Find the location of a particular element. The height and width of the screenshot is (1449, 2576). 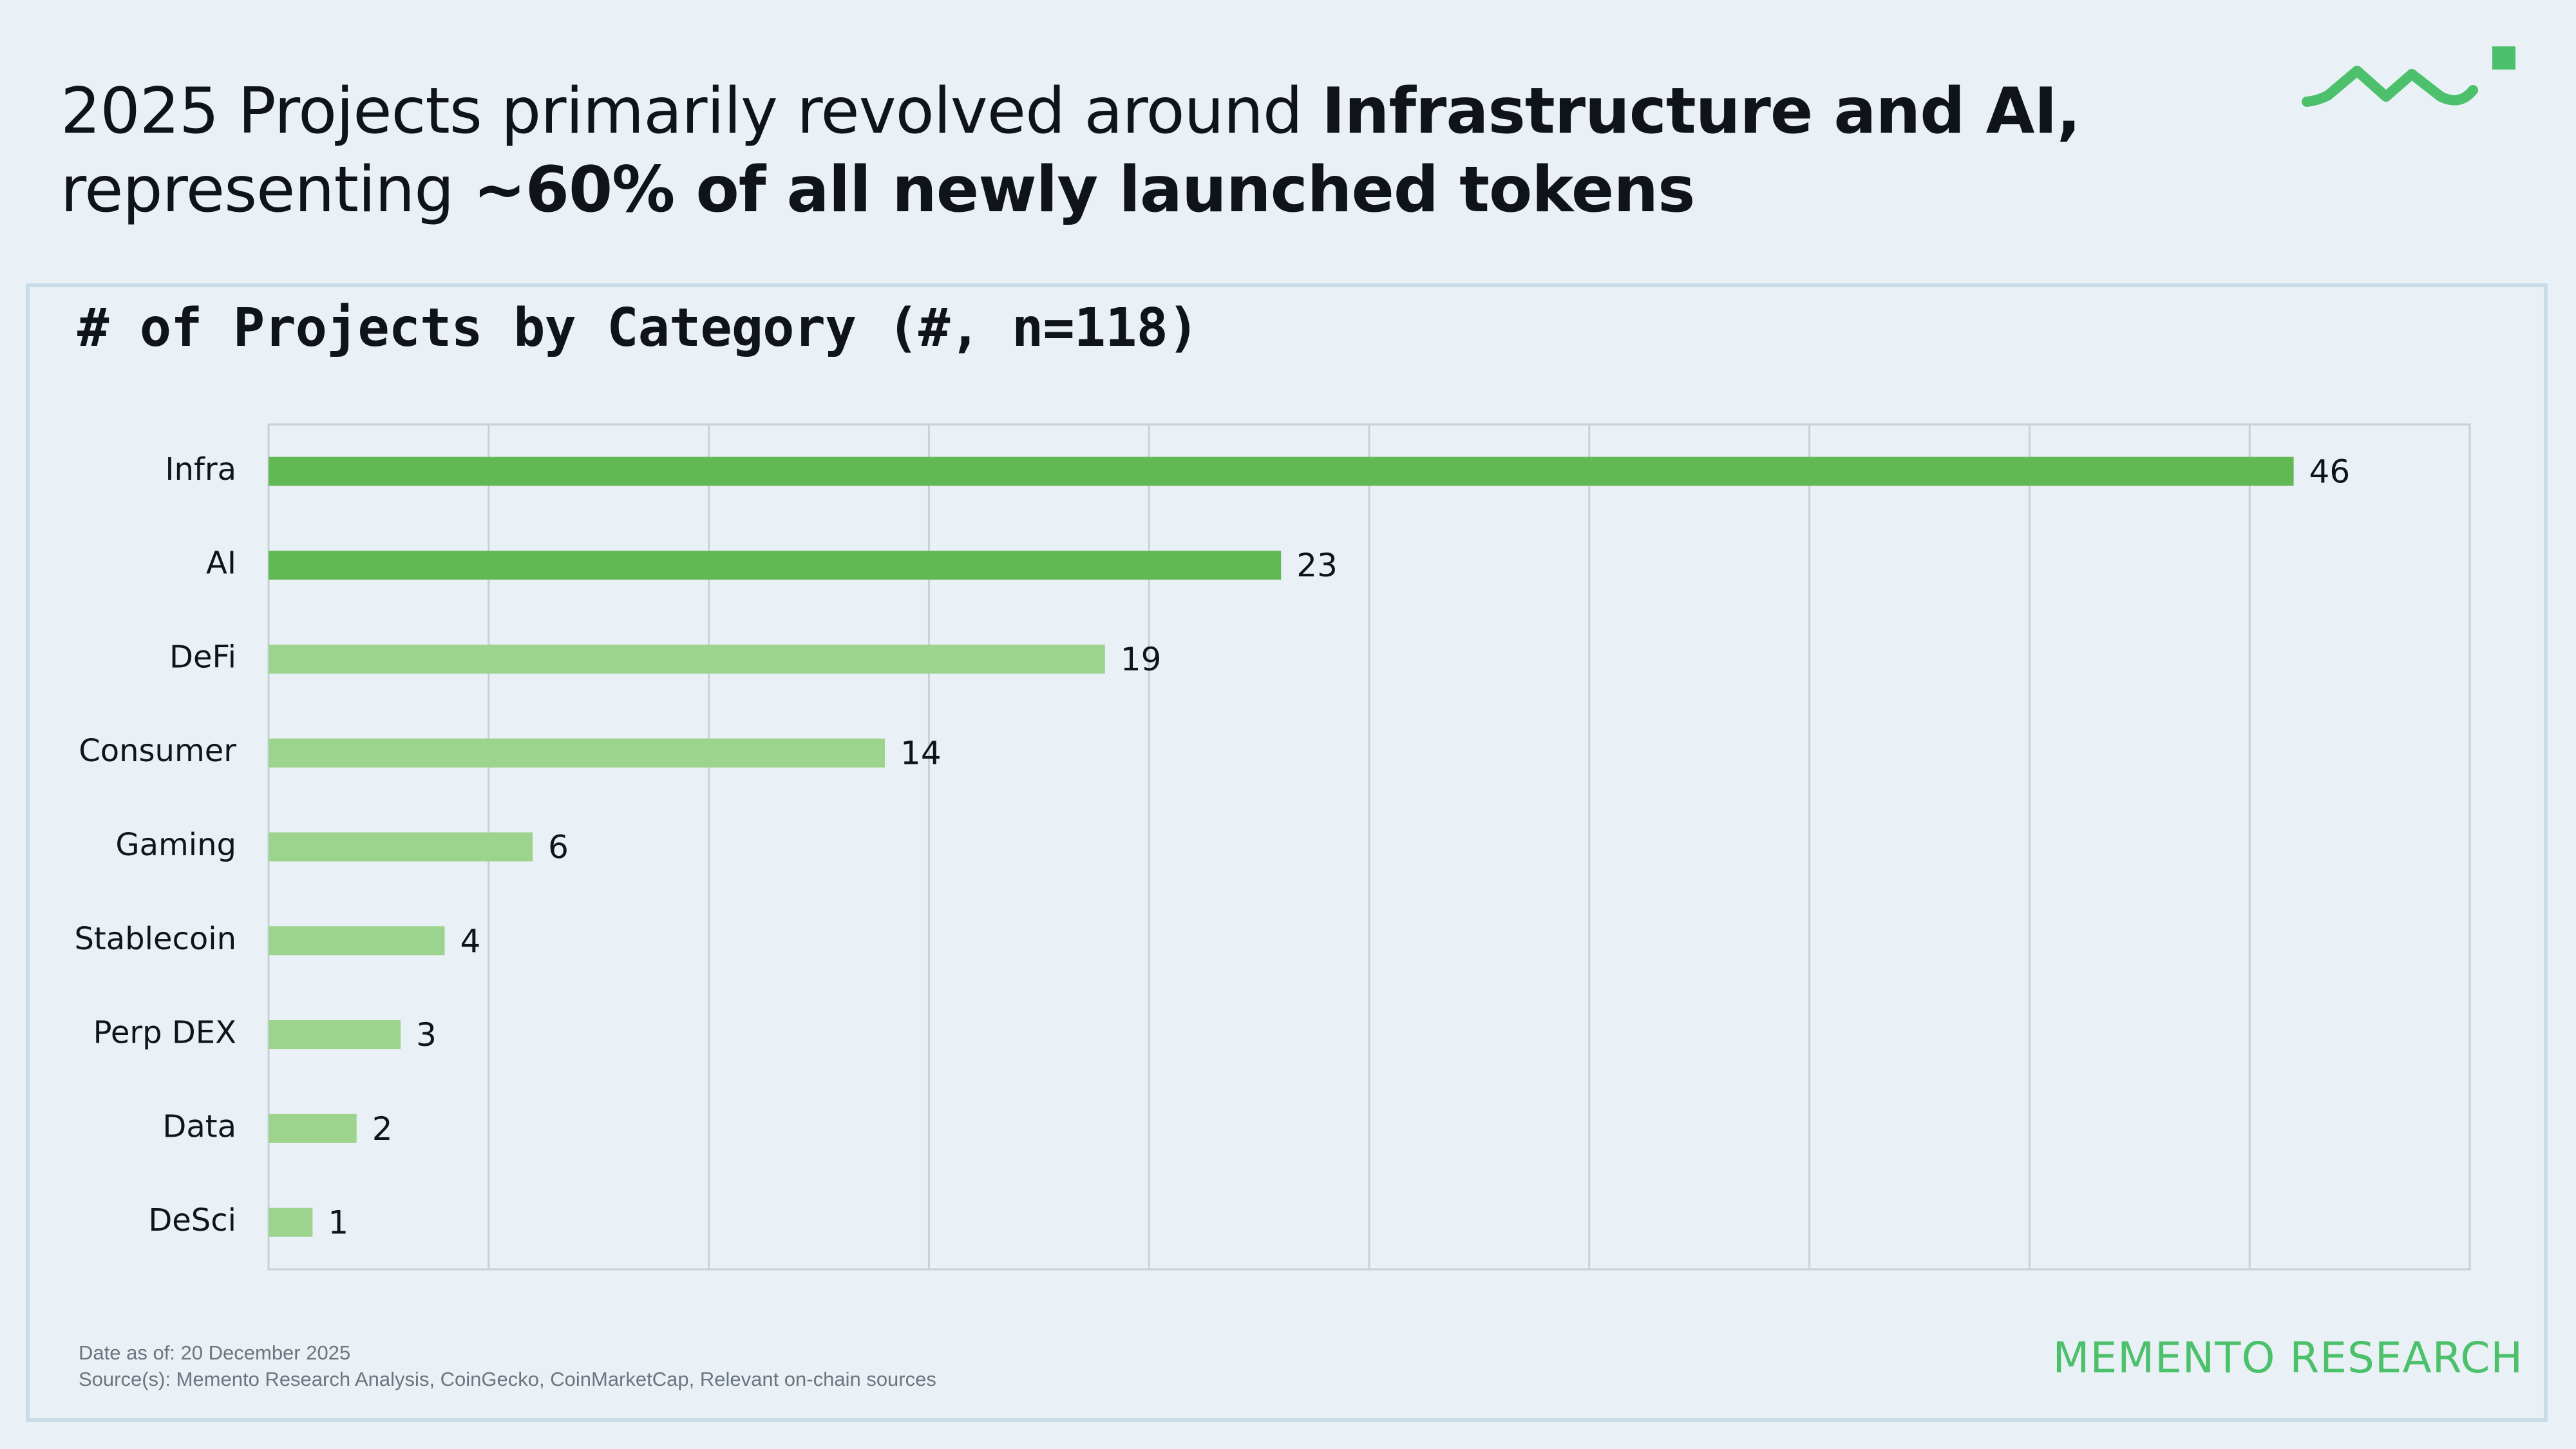

headline-line-2-bold: ~60% of all newly launched tokens is located at coordinates (1084, 190).